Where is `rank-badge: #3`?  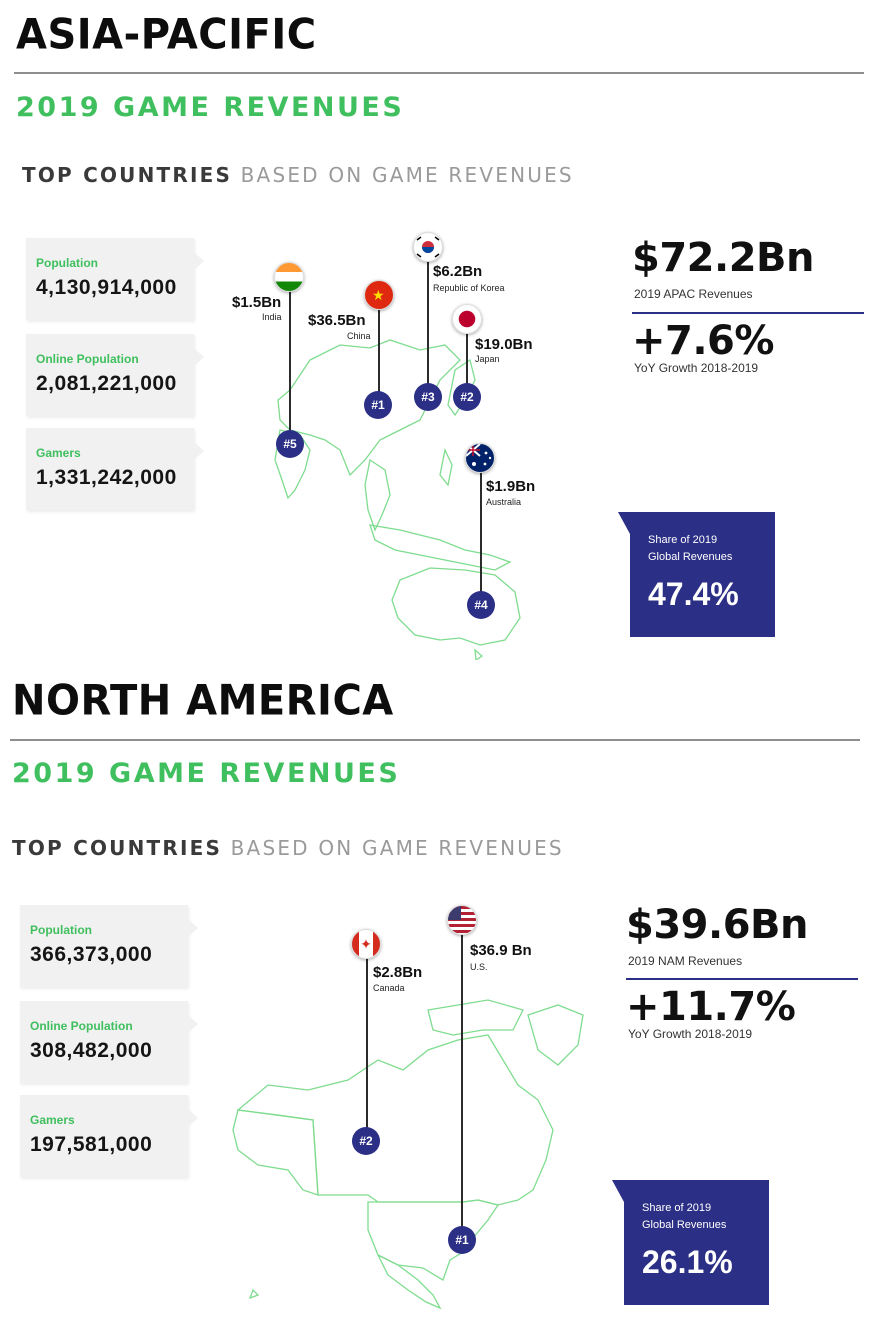
rank-badge: #3 is located at coordinates (428, 397).